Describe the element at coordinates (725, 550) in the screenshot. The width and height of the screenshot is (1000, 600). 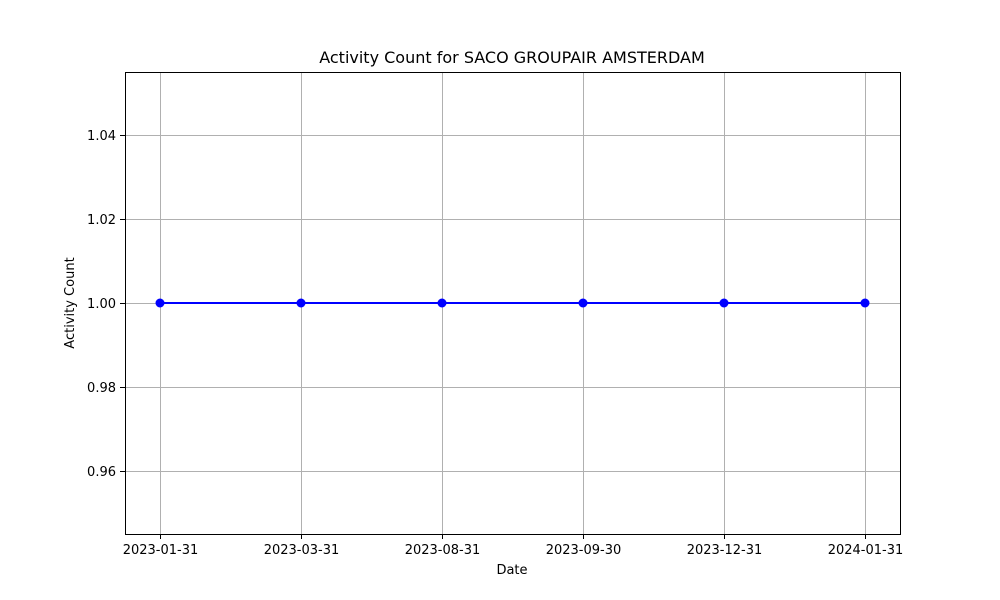
I see `x-tick-label: 2023-12-31` at that location.